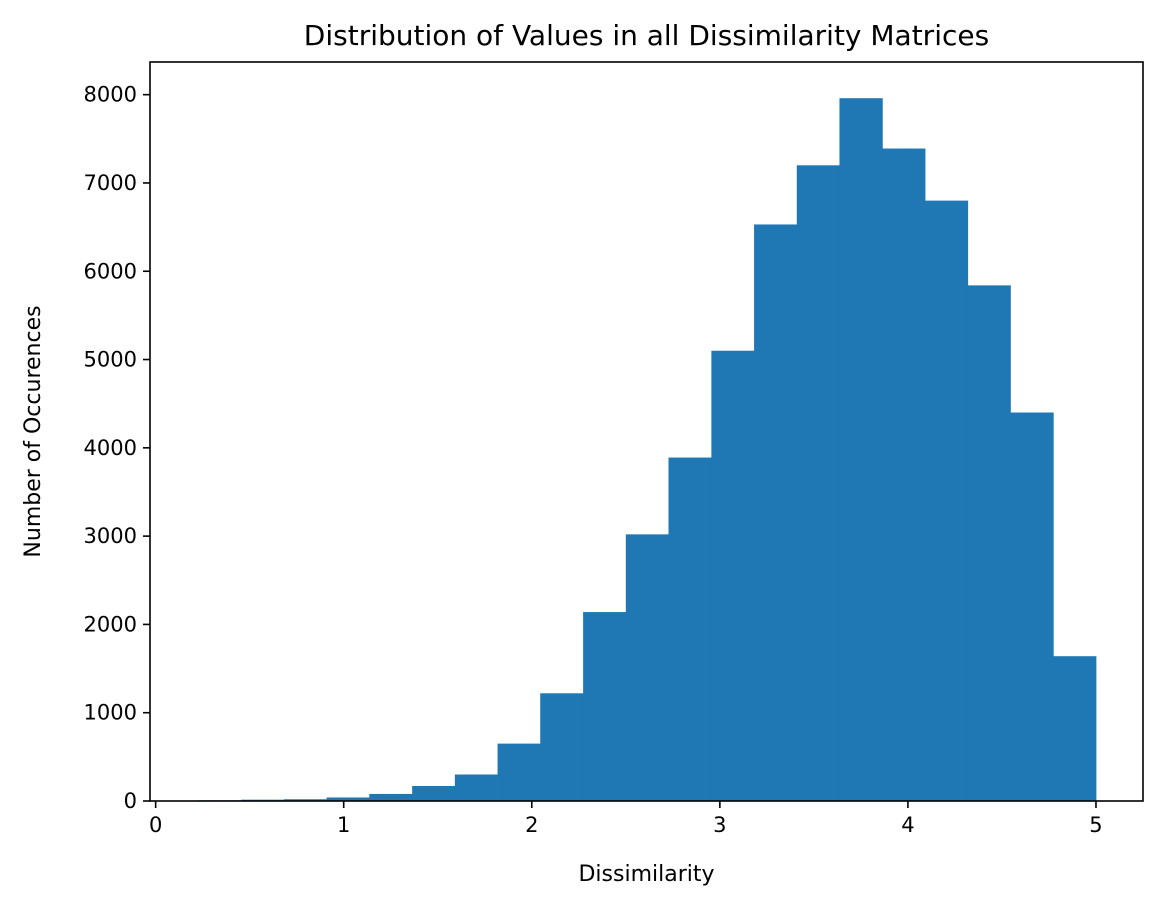 The height and width of the screenshot is (908, 1165). I want to click on x-tick-label: 3, so click(719, 825).